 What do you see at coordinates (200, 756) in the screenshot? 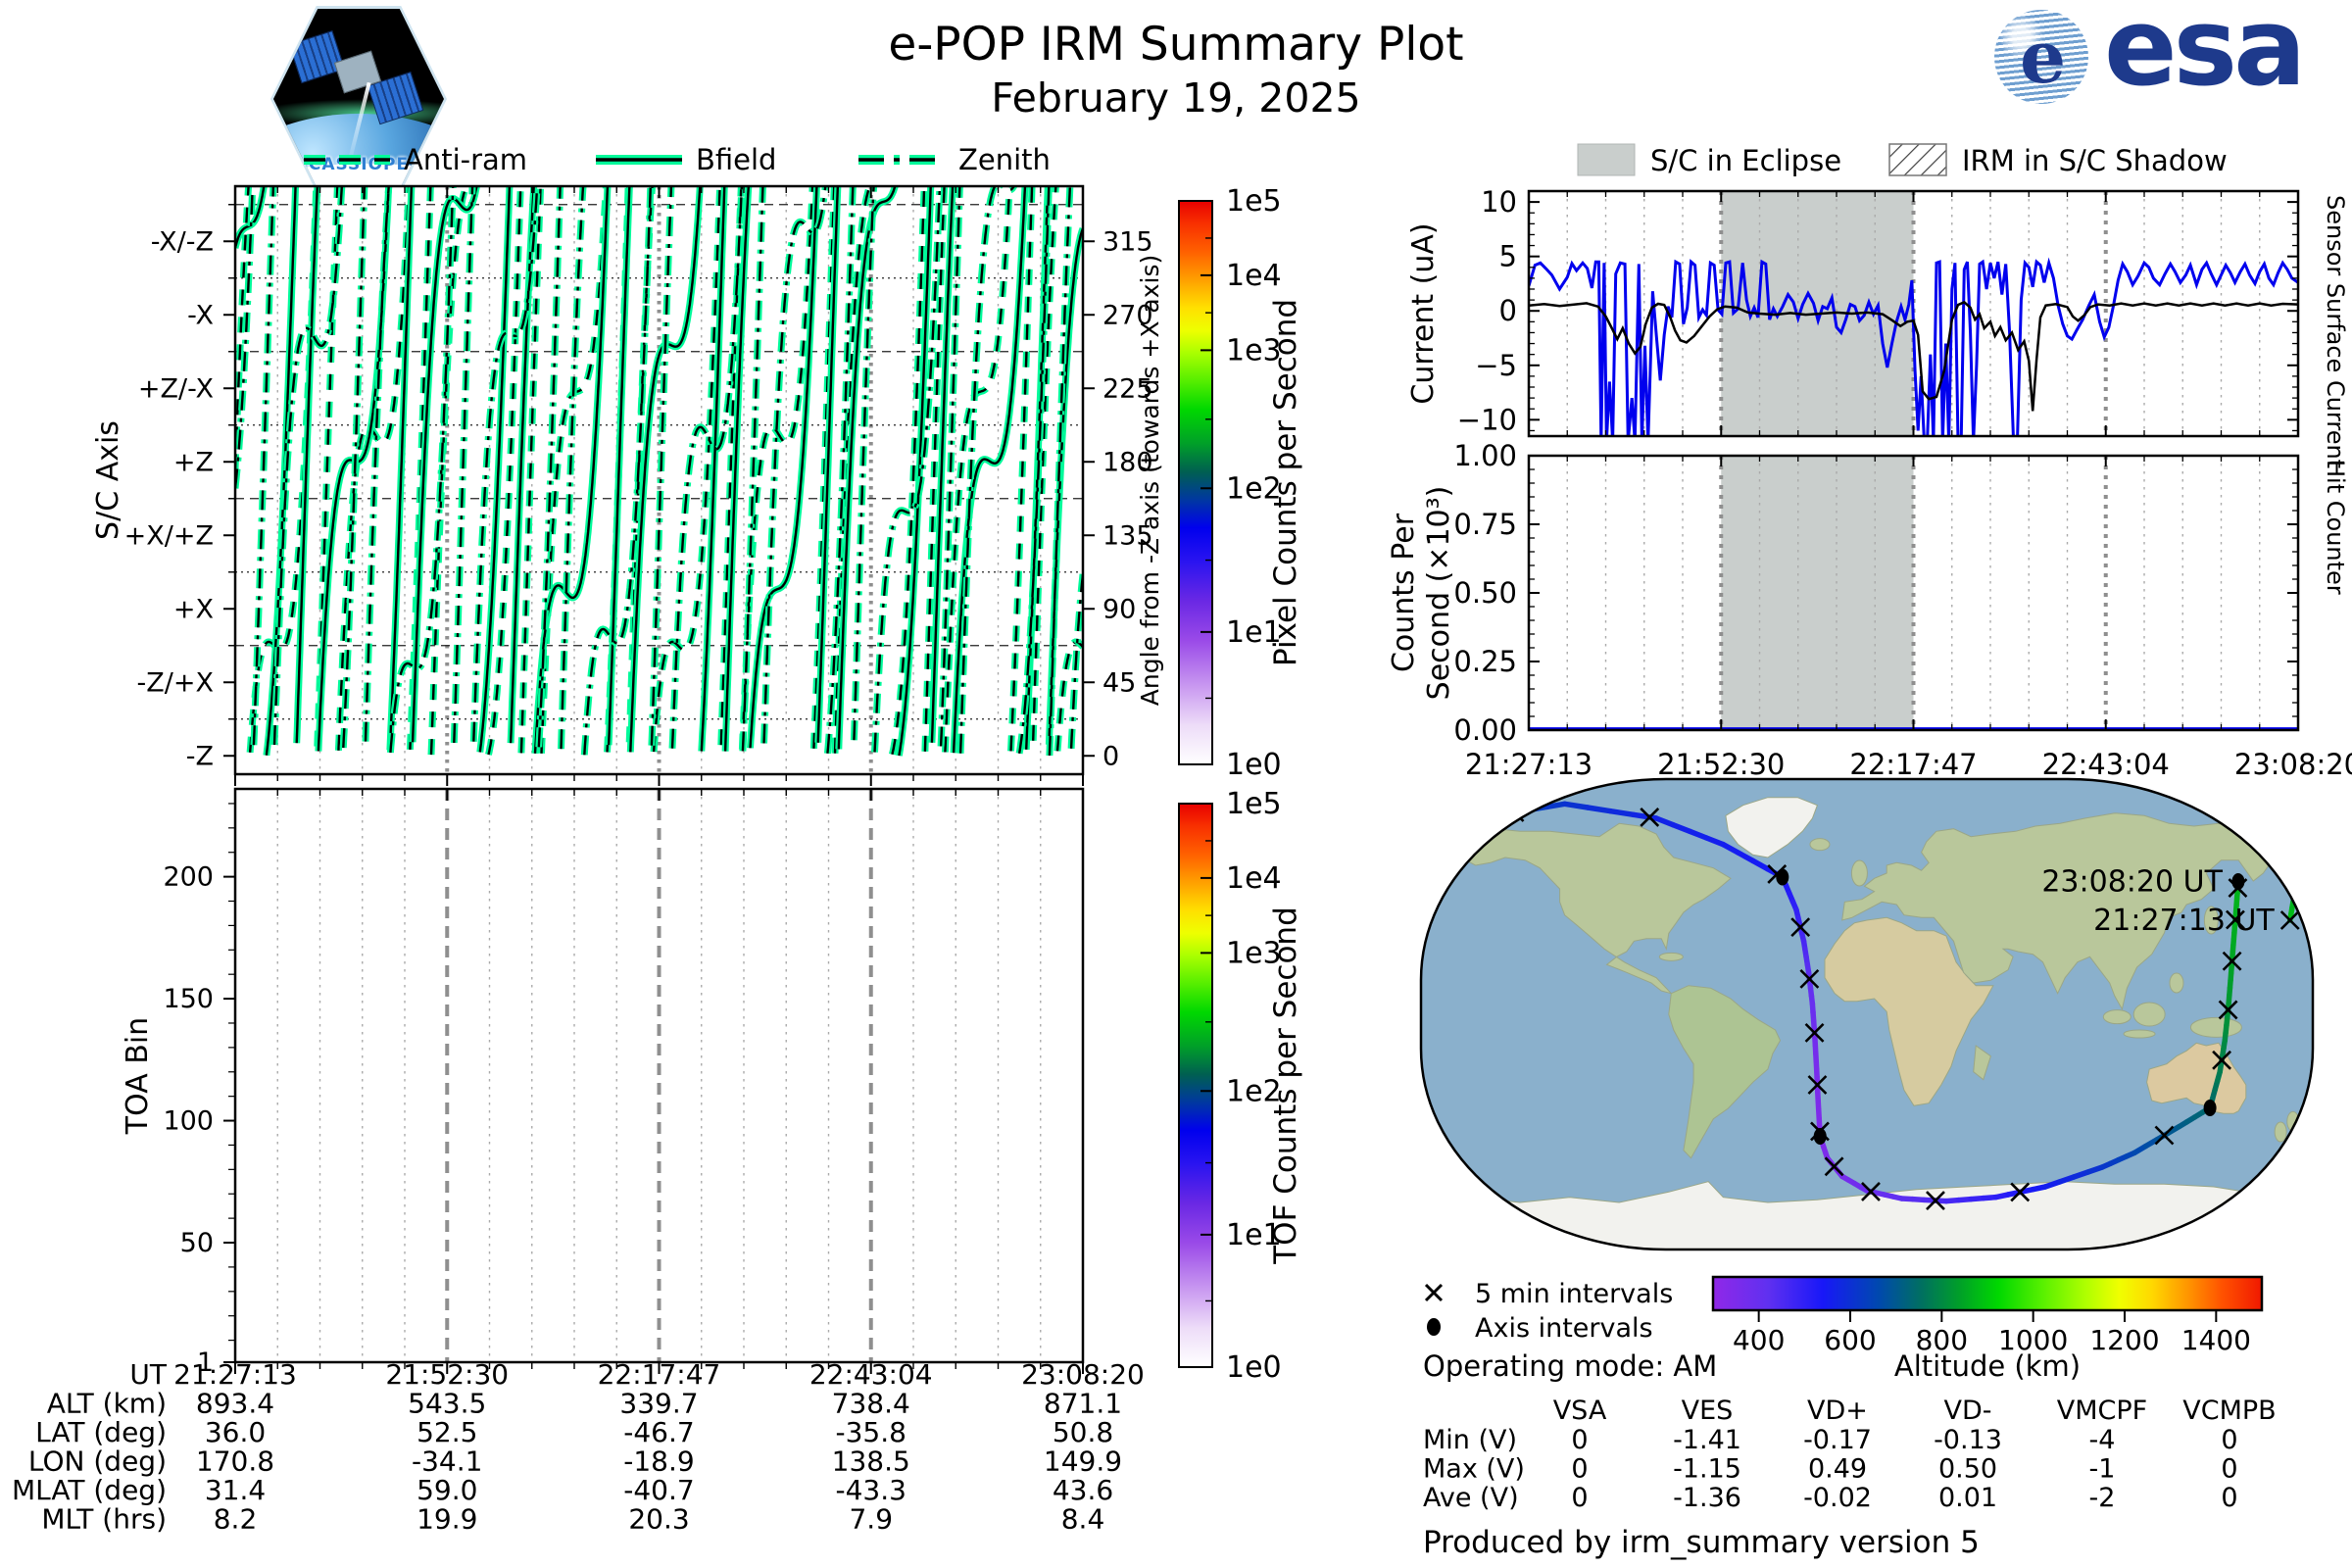
I see `sc-axis-tick-label: -Z` at bounding box center [200, 756].